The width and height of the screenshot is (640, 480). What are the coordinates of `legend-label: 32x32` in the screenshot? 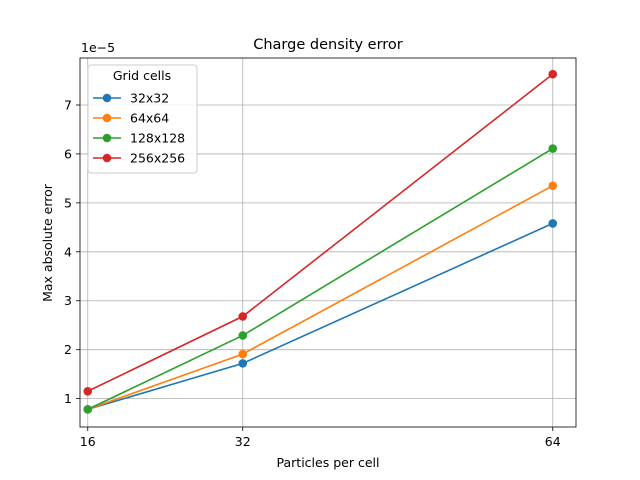 It's located at (149, 98).